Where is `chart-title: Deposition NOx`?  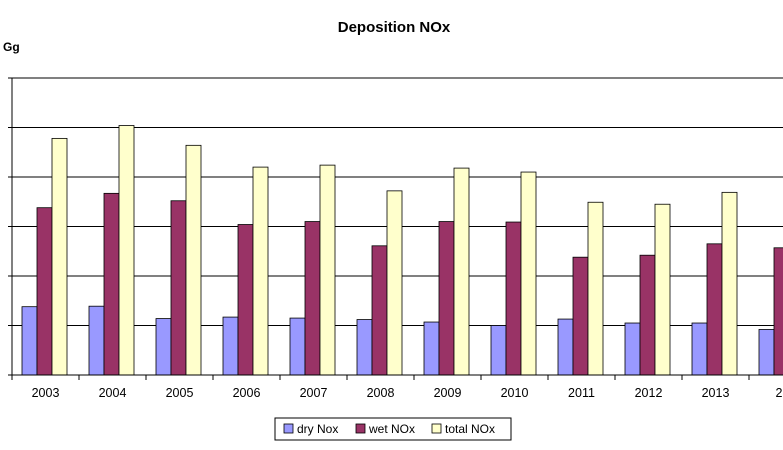
chart-title: Deposition NOx is located at coordinates (394, 27).